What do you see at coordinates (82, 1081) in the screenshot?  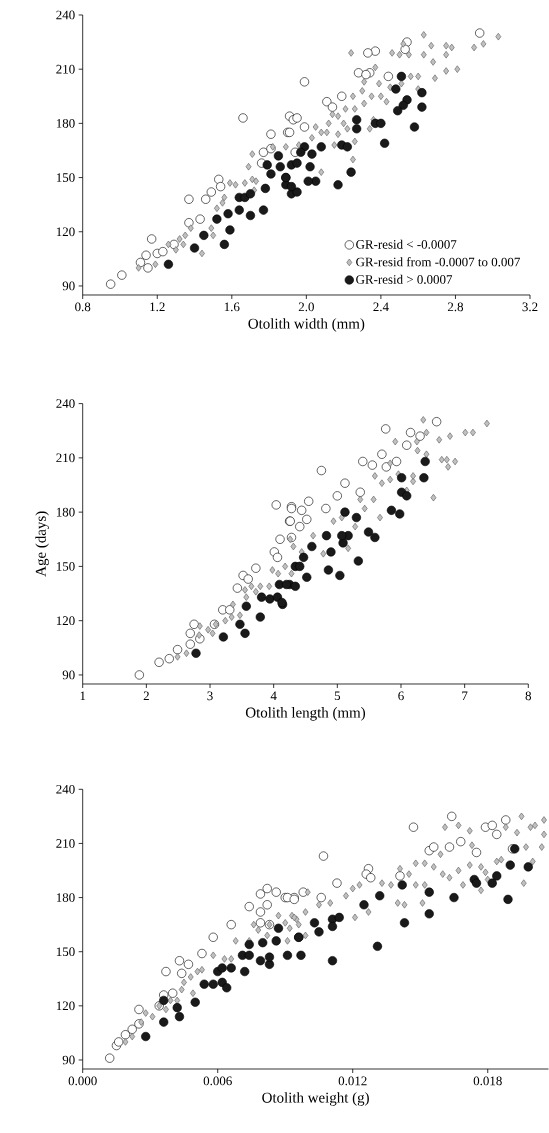 I see `x-tick-label: 0.000` at bounding box center [82, 1081].